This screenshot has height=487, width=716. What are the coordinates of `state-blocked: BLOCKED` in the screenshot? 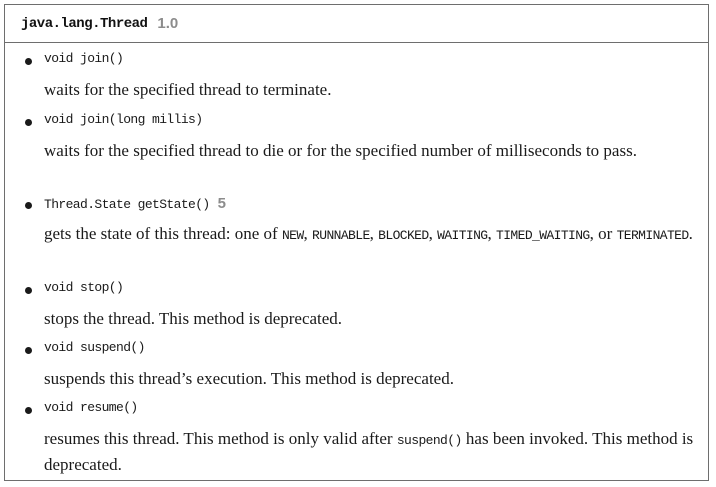 It's located at (403, 235).